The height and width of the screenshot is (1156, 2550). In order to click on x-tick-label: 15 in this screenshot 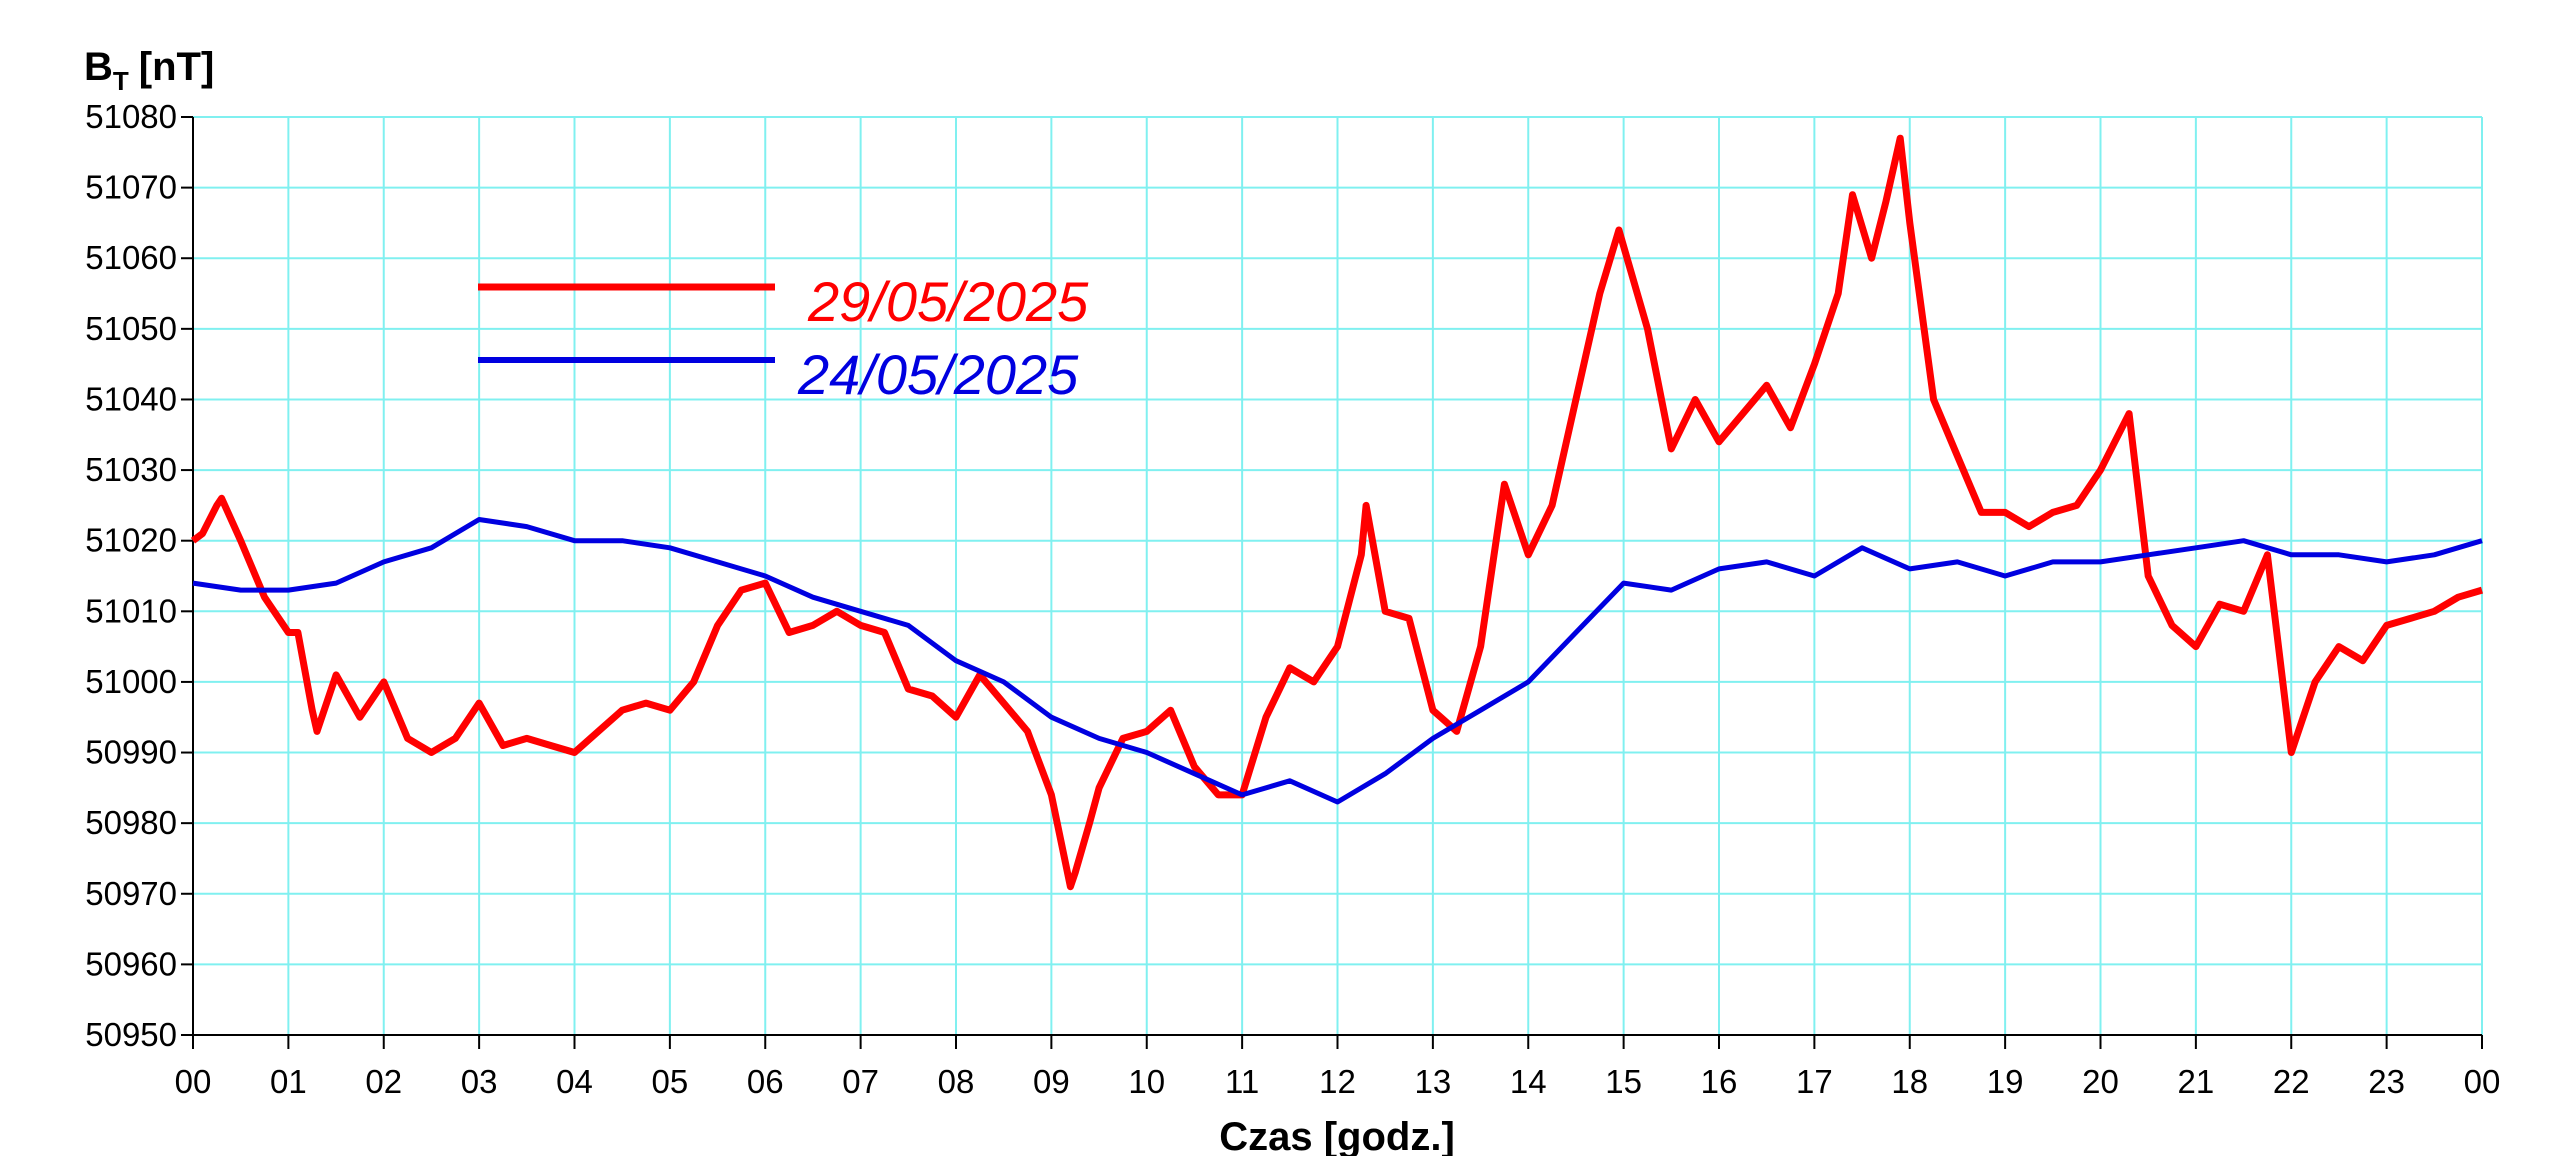, I will do `click(1623, 1081)`.